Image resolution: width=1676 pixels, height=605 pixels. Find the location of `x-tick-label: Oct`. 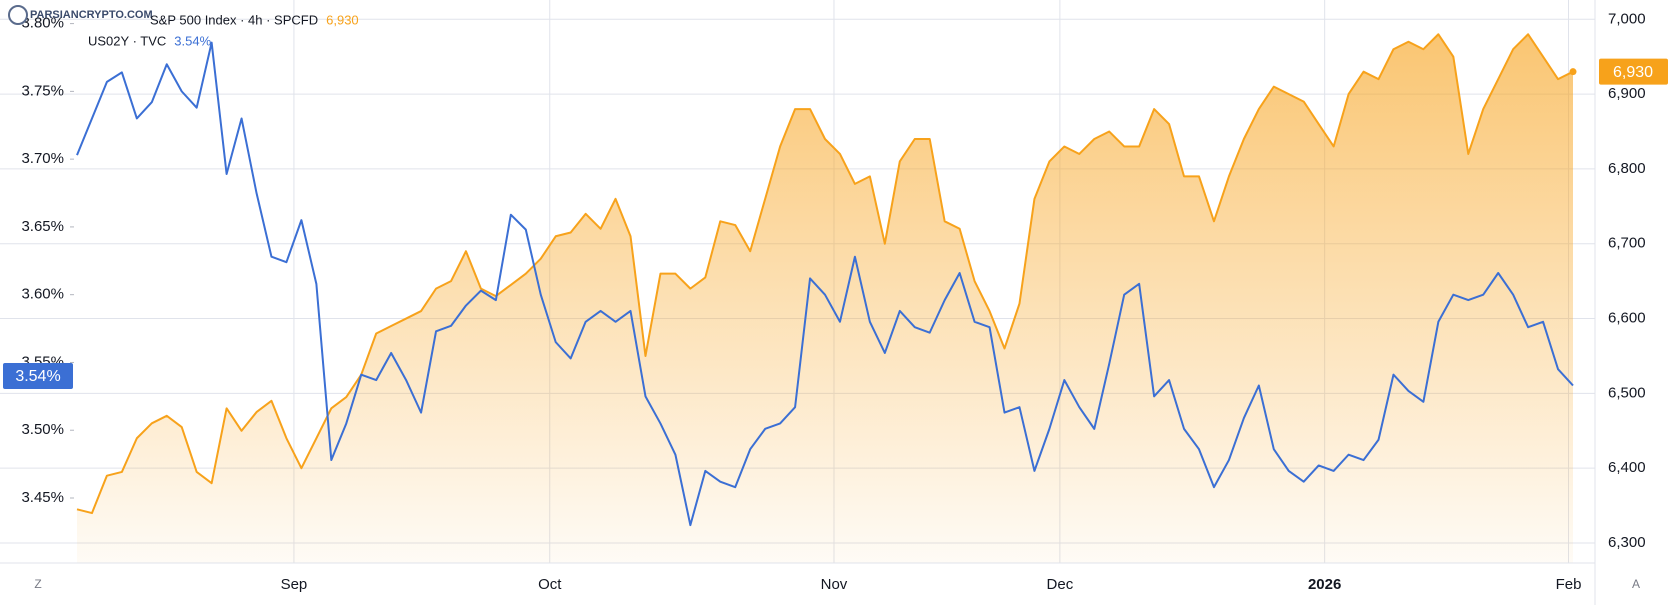

x-tick-label: Oct is located at coordinates (550, 584).